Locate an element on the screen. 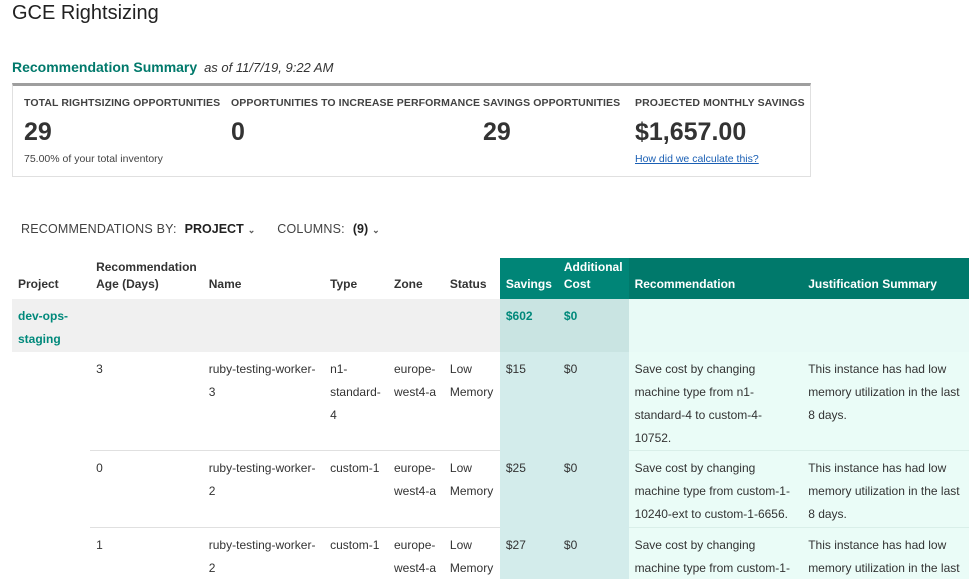  group-savings: $602 is located at coordinates (528, 325).